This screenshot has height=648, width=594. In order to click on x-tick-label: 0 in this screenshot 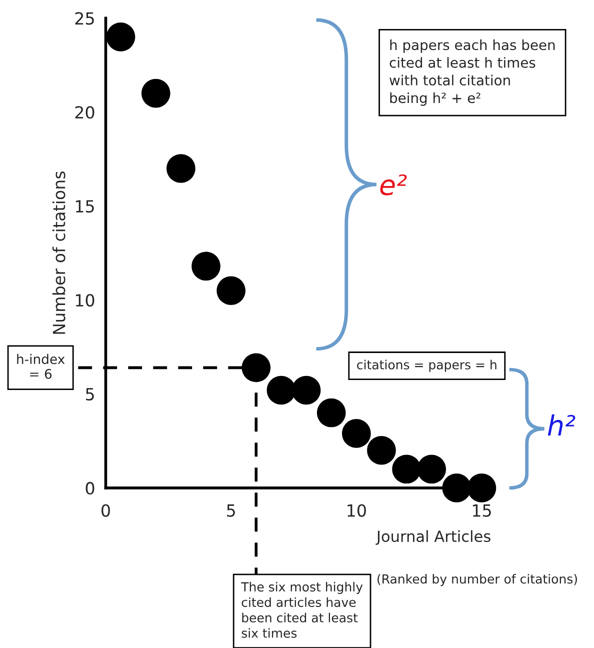, I will do `click(106, 510)`.